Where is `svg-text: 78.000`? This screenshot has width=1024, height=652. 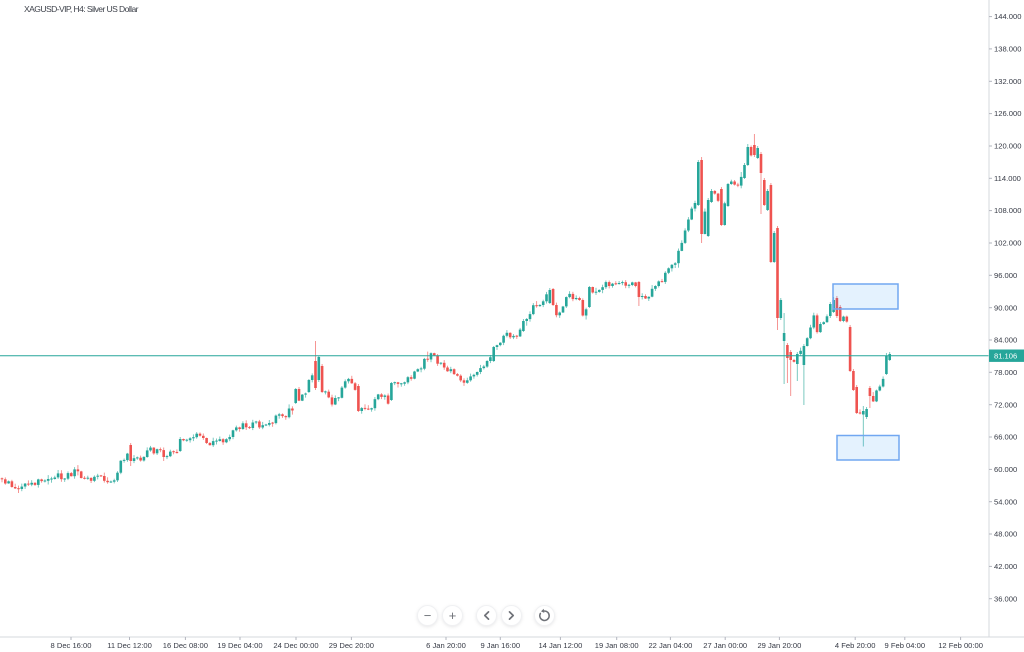 svg-text: 78.000 is located at coordinates (1005, 372).